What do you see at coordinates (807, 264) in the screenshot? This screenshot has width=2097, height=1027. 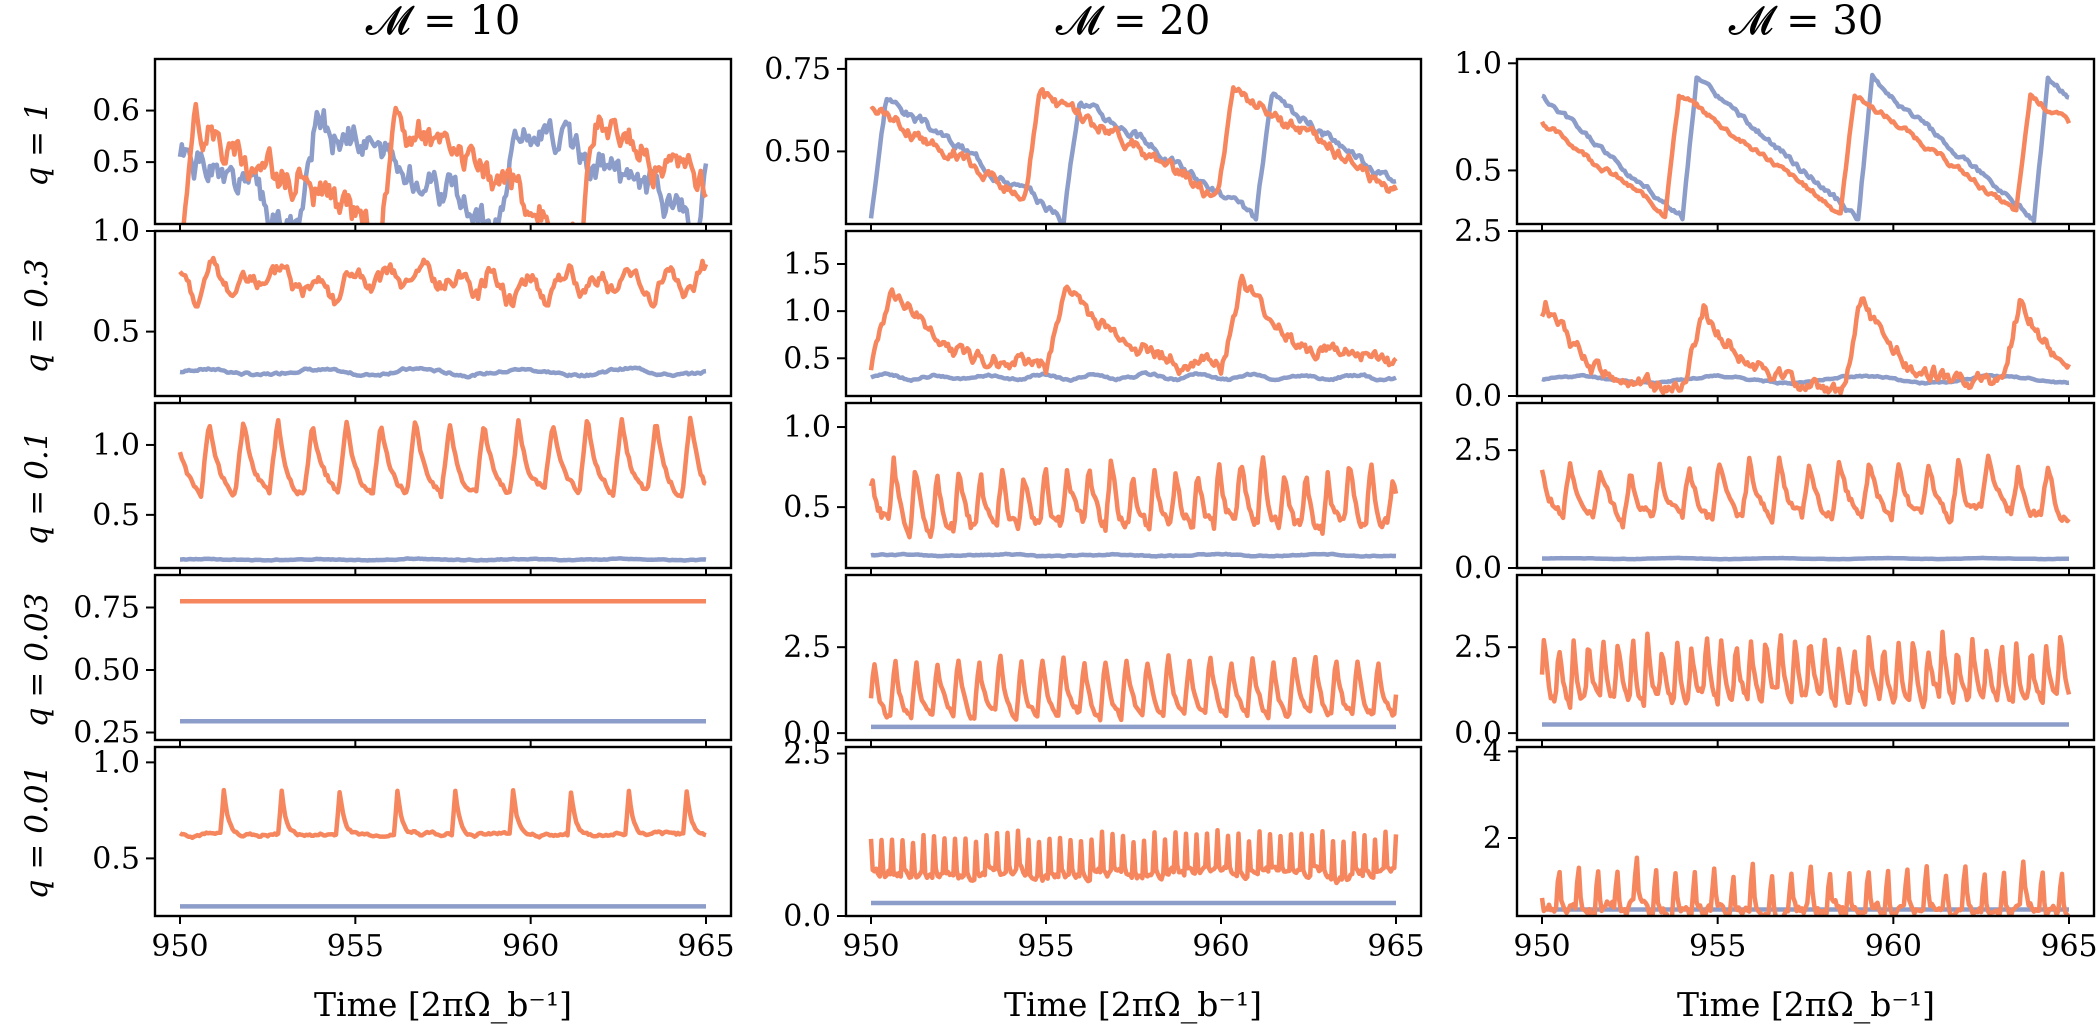 I see `y-tick-label: 1.5` at bounding box center [807, 264].